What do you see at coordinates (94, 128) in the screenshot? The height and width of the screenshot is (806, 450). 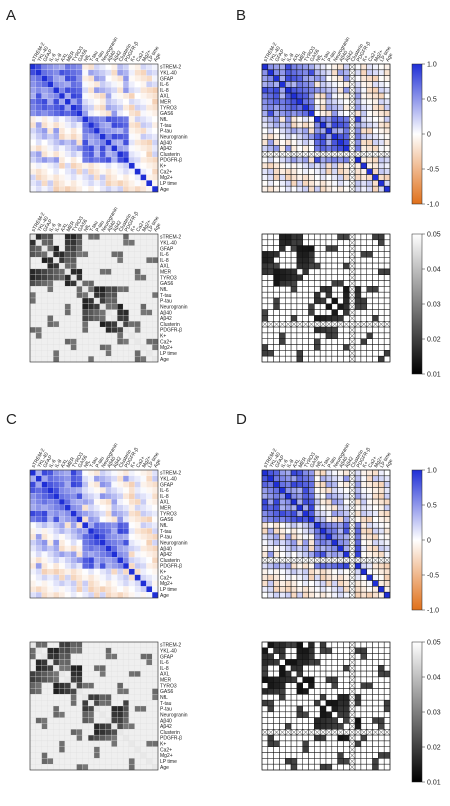 I see `panel-frame` at bounding box center [94, 128].